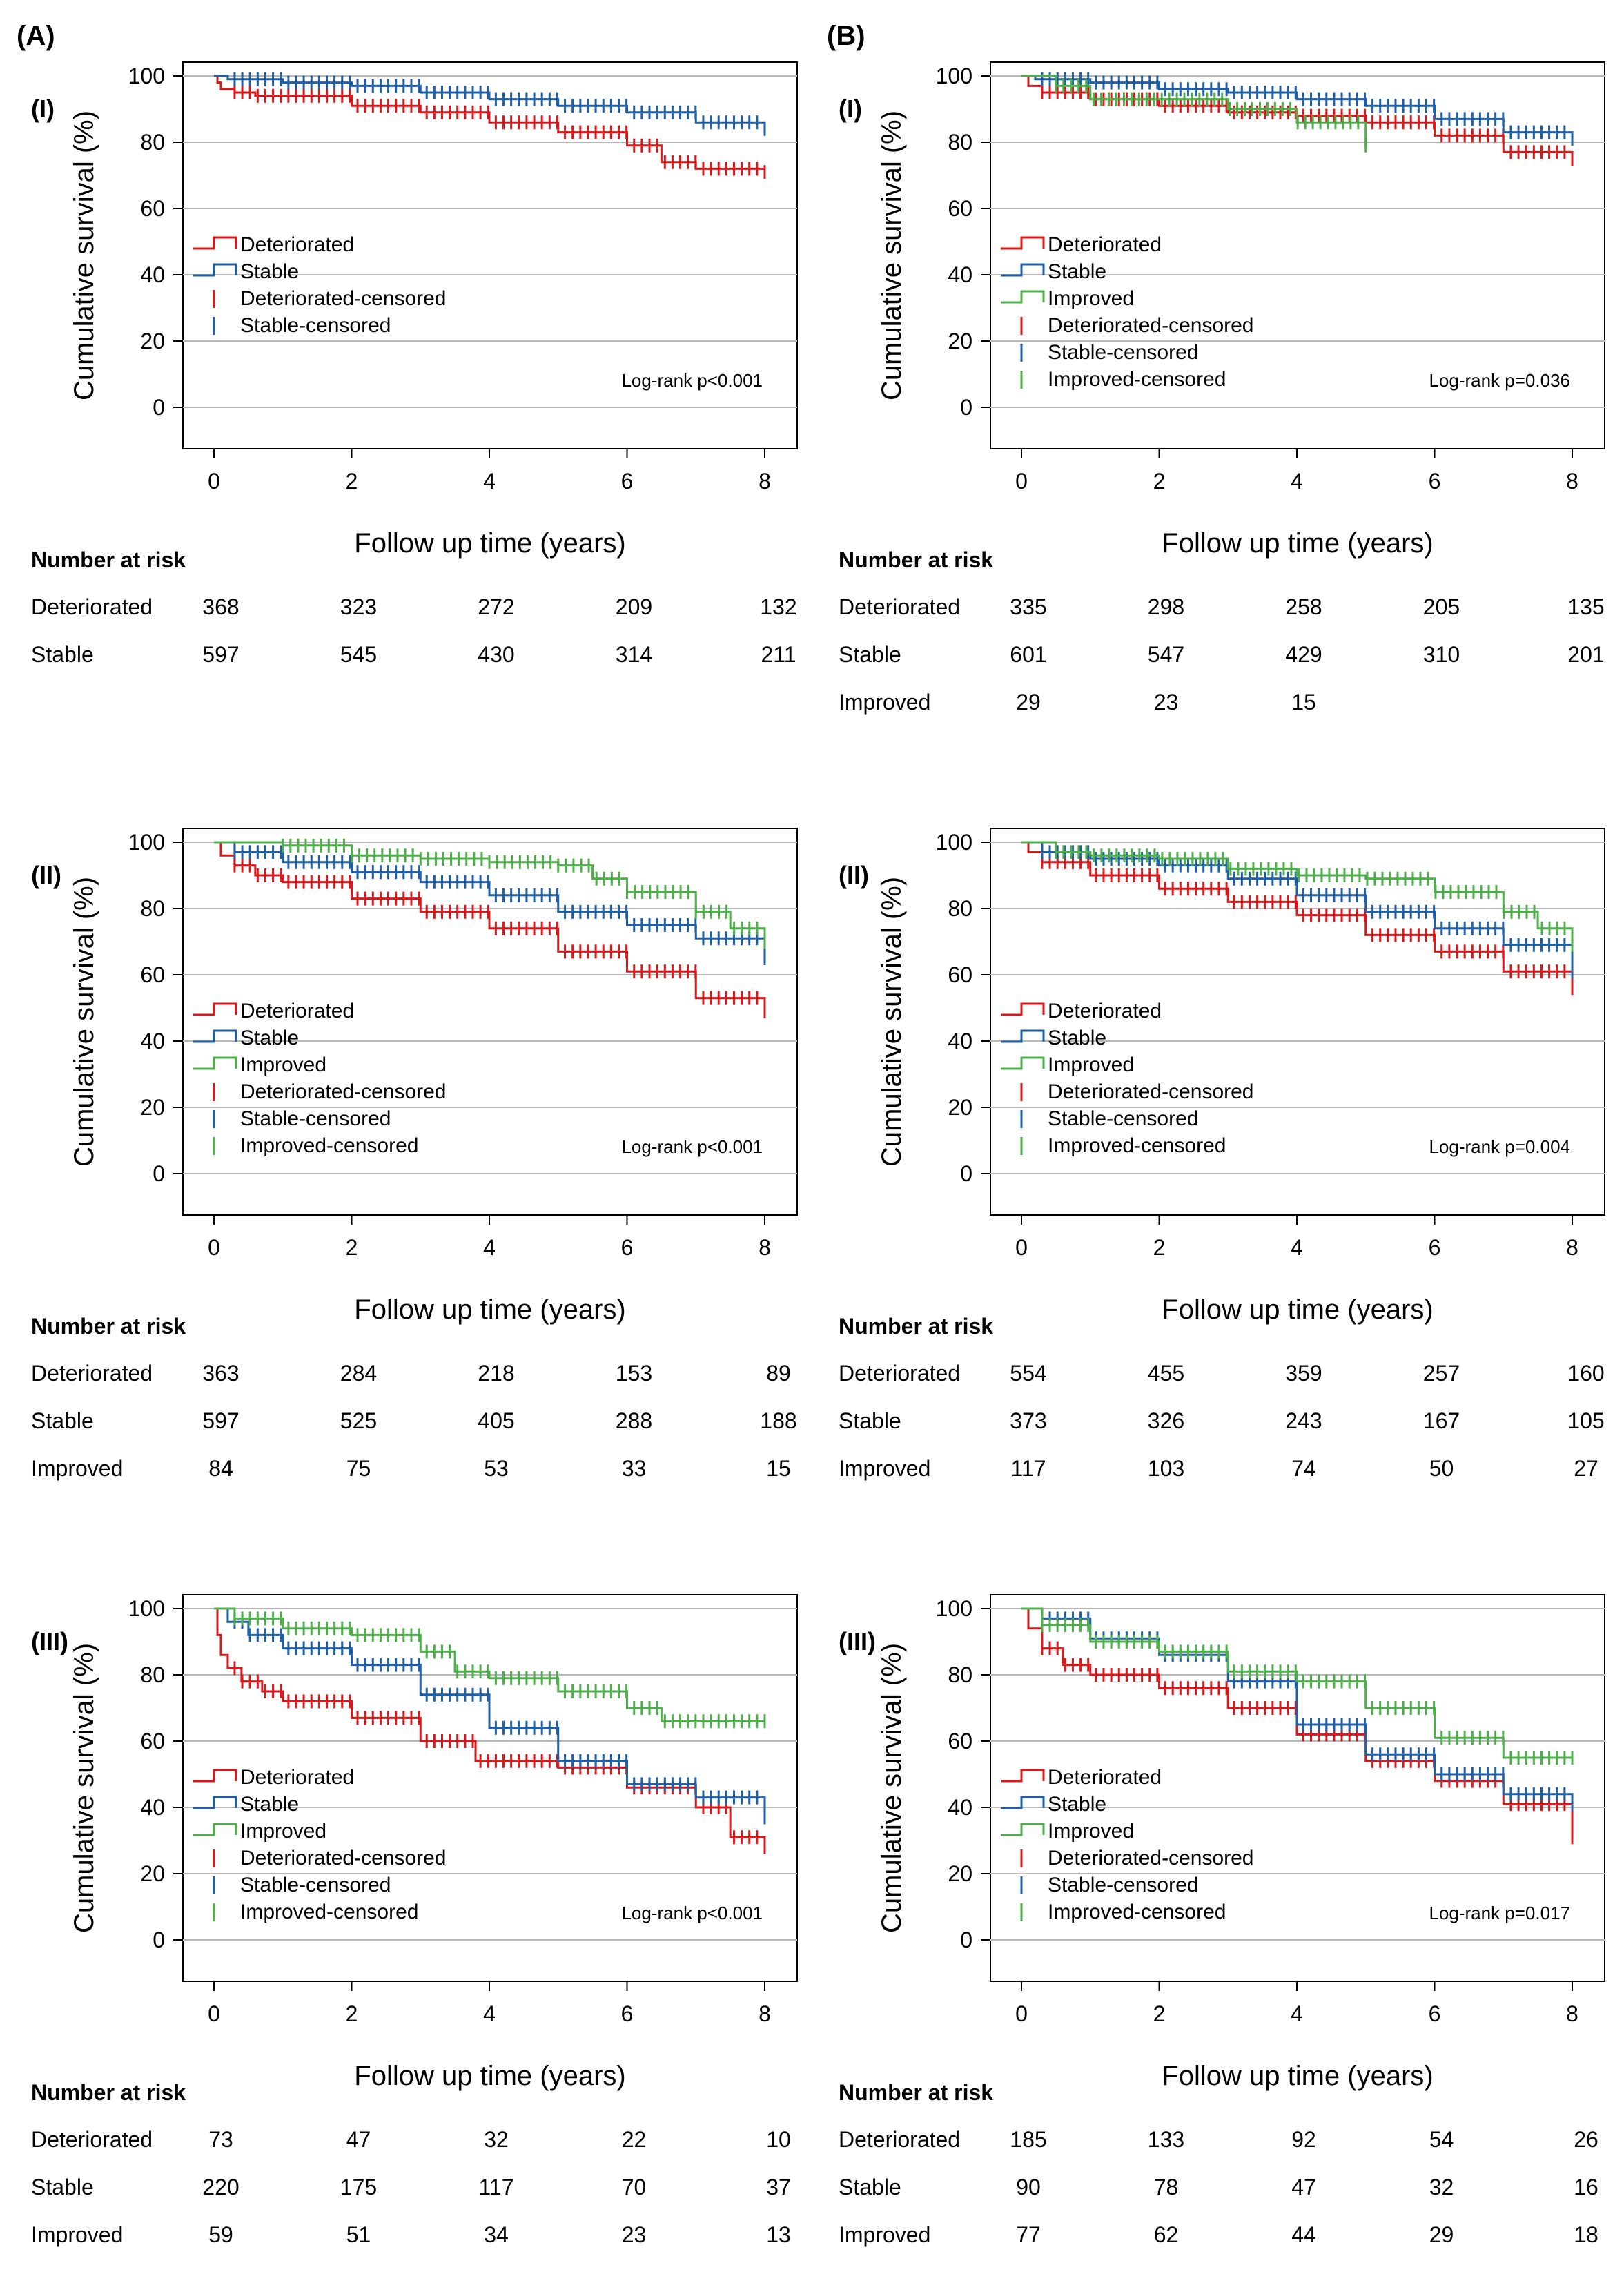  What do you see at coordinates (854, 875) in the screenshot?
I see `row-label: (II)` at bounding box center [854, 875].